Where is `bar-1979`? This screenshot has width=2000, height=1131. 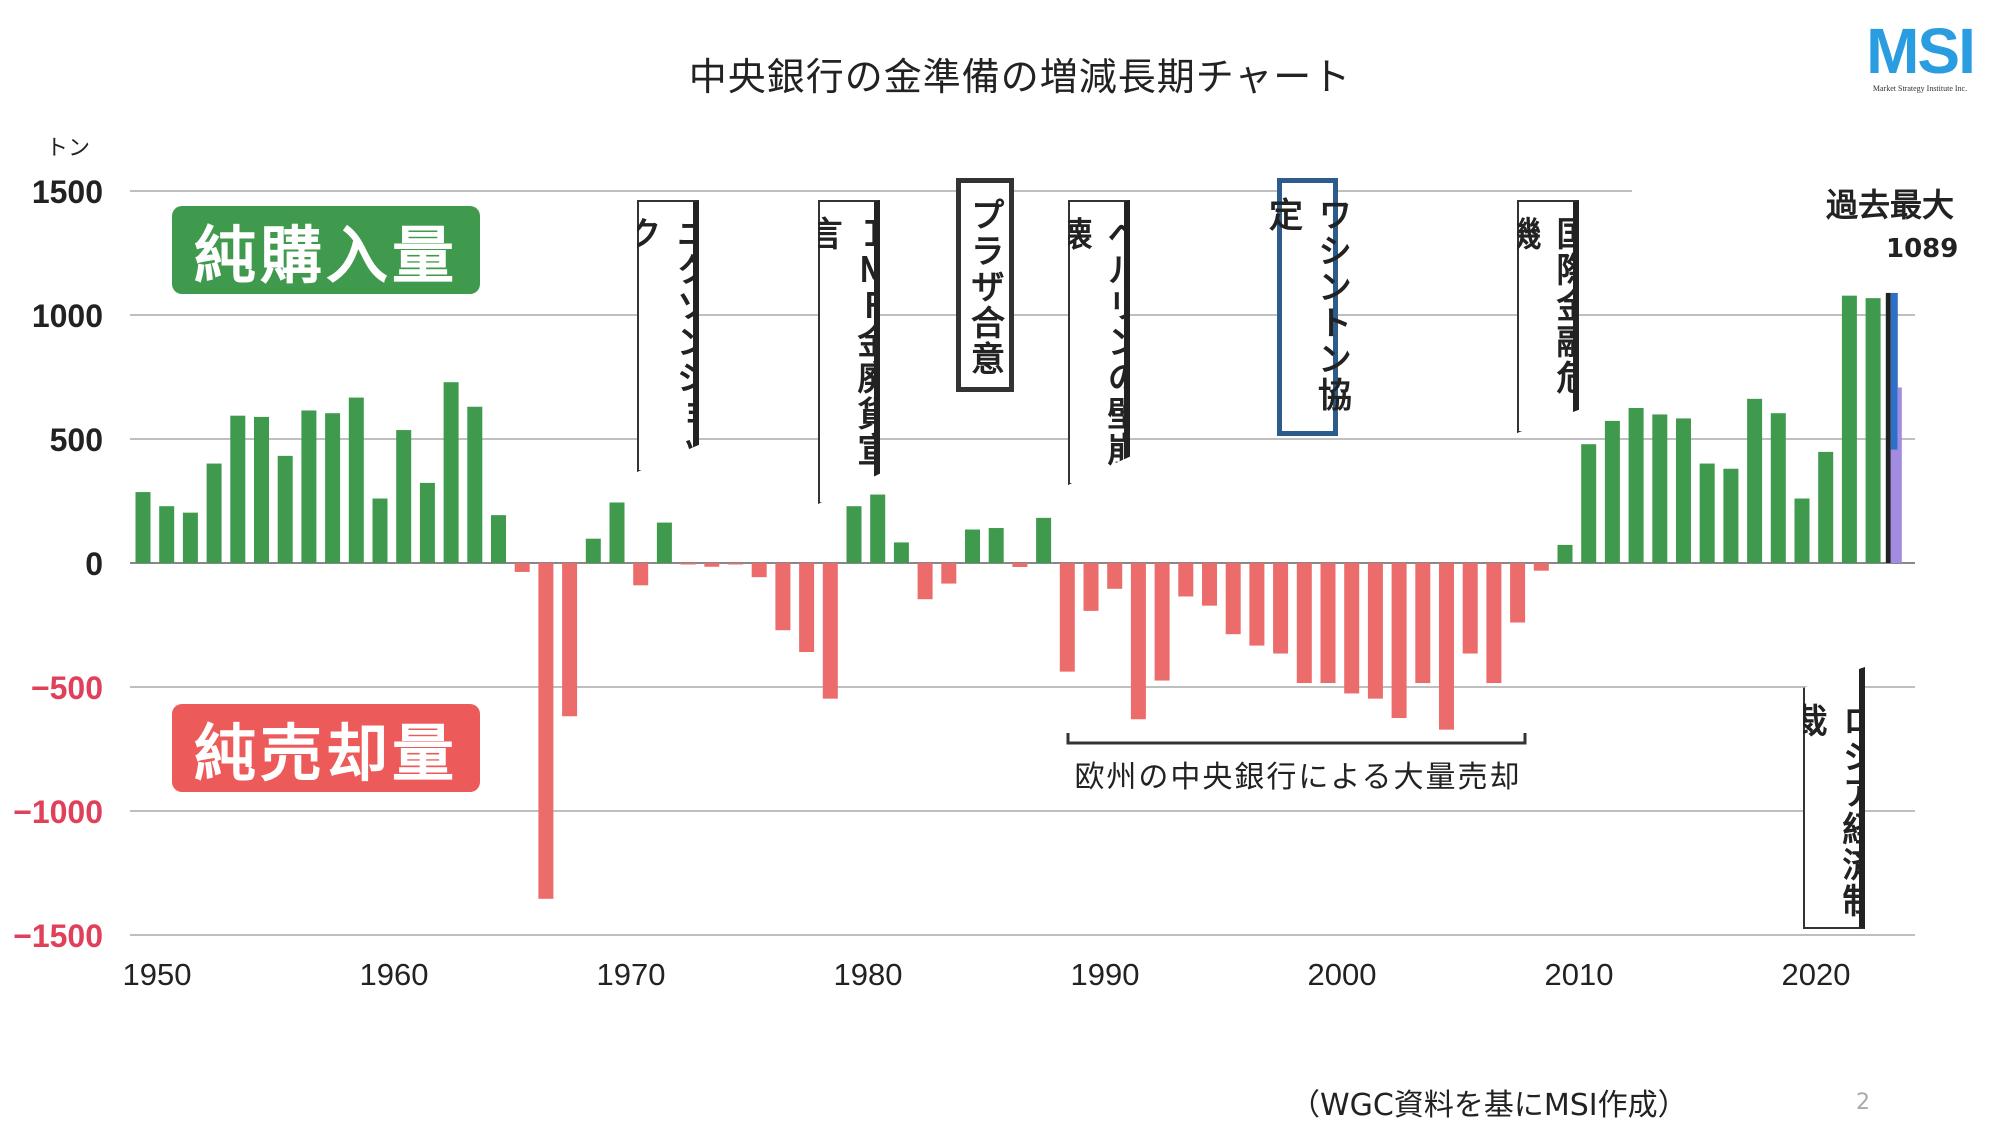
bar-1979 is located at coordinates (830, 631).